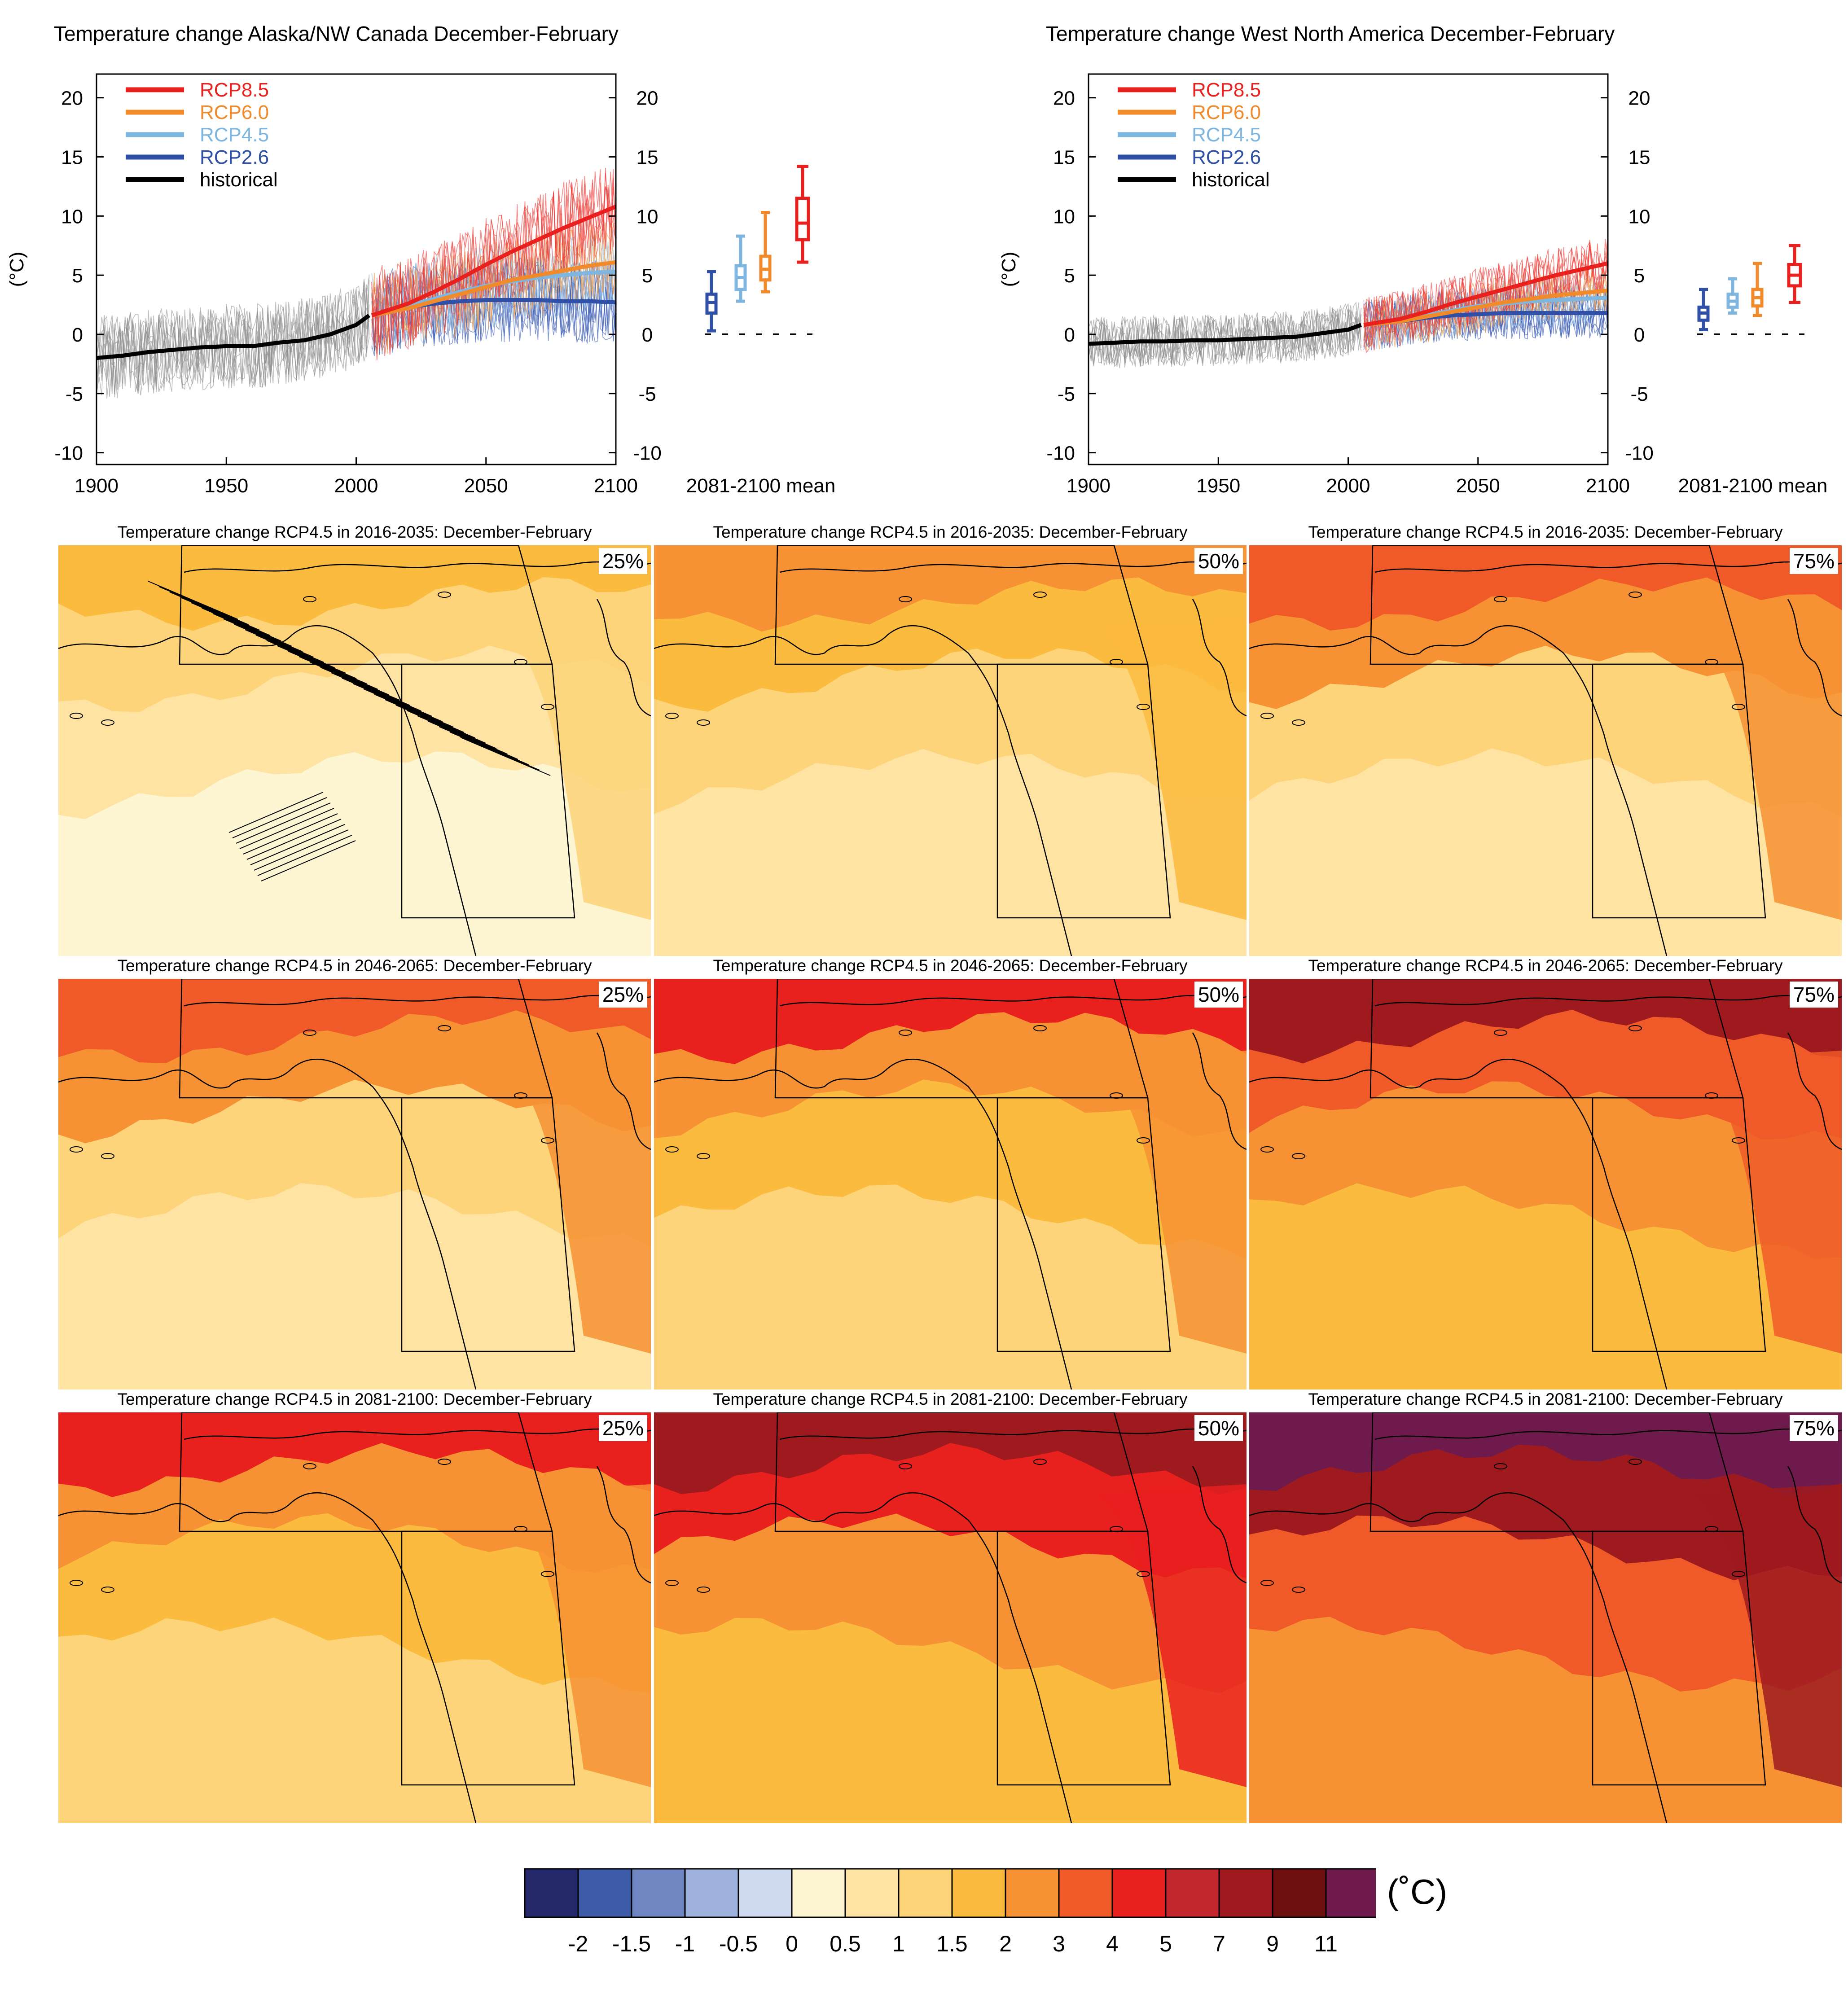  I want to click on colorbar-label: 0.5, so click(845, 1944).